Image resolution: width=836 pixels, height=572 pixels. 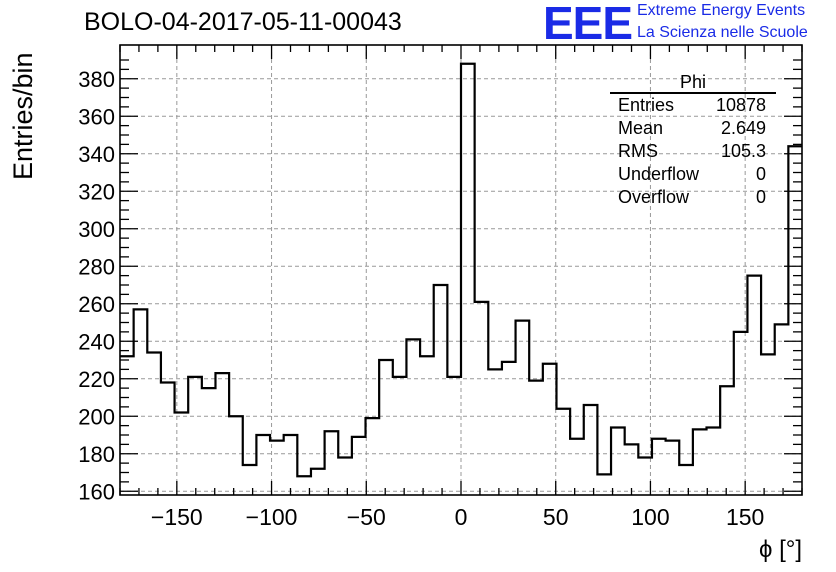 I want to click on chart-title: BOLO-04-2017-05-11-00043, so click(x=243, y=22).